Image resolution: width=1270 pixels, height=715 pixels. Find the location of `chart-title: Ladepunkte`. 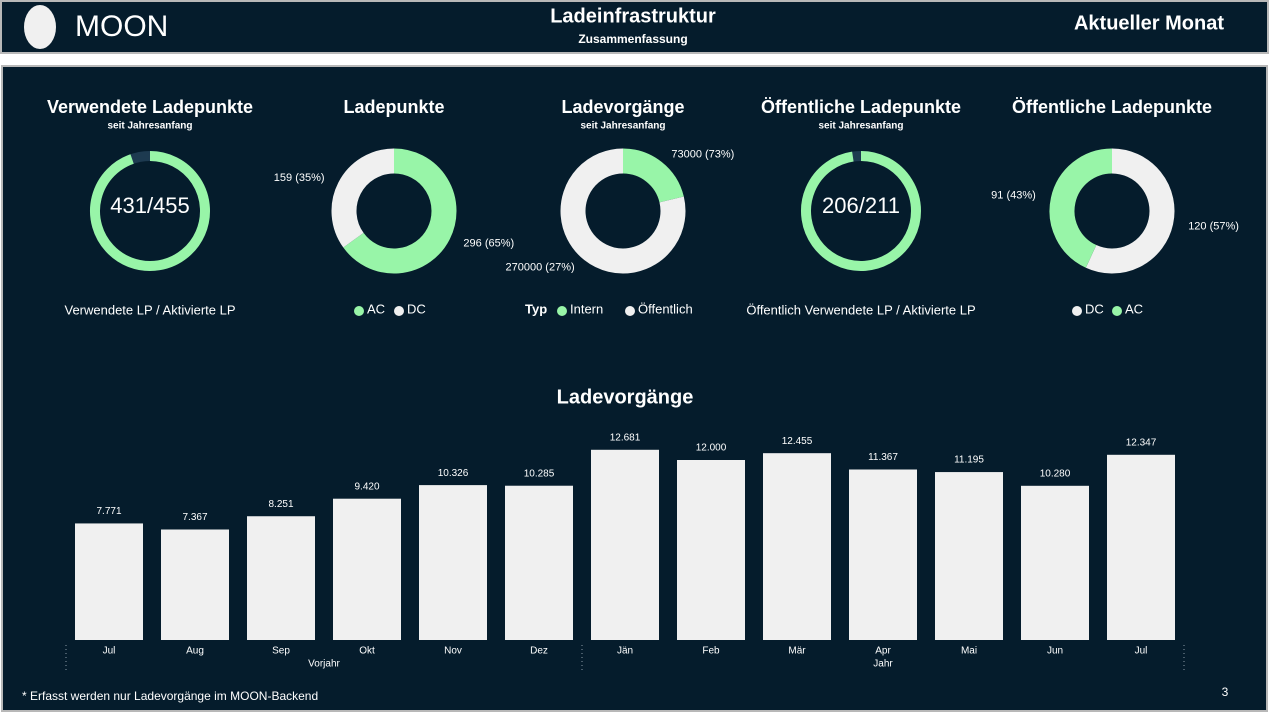

chart-title: Ladepunkte is located at coordinates (393, 107).